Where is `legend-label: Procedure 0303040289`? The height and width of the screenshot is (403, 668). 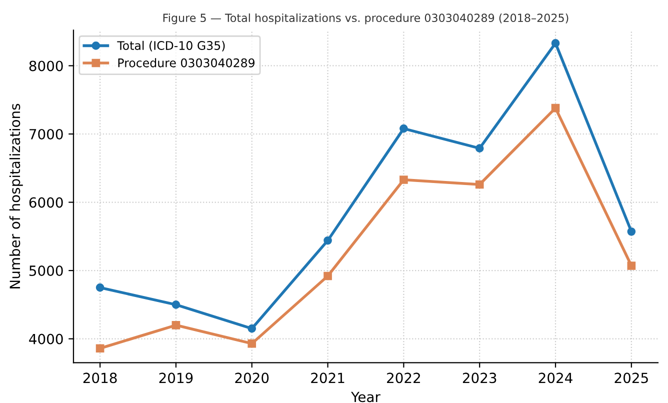
legend-label: Procedure 0303040289 is located at coordinates (186, 63).